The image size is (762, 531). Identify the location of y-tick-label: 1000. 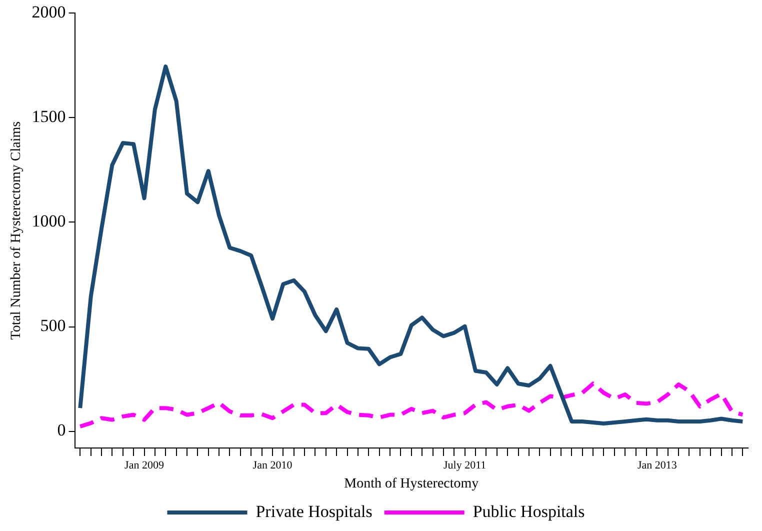
(49, 221).